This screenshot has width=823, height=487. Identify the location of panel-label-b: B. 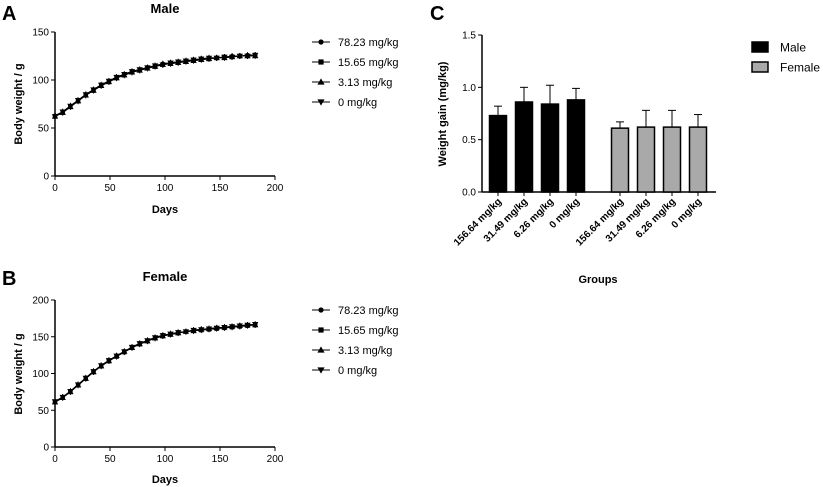
(9, 279).